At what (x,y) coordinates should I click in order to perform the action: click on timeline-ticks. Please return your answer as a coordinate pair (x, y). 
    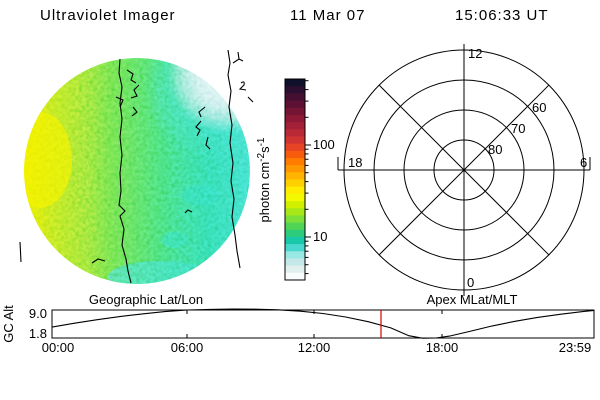
    Looking at the image, I should click on (314, 324).